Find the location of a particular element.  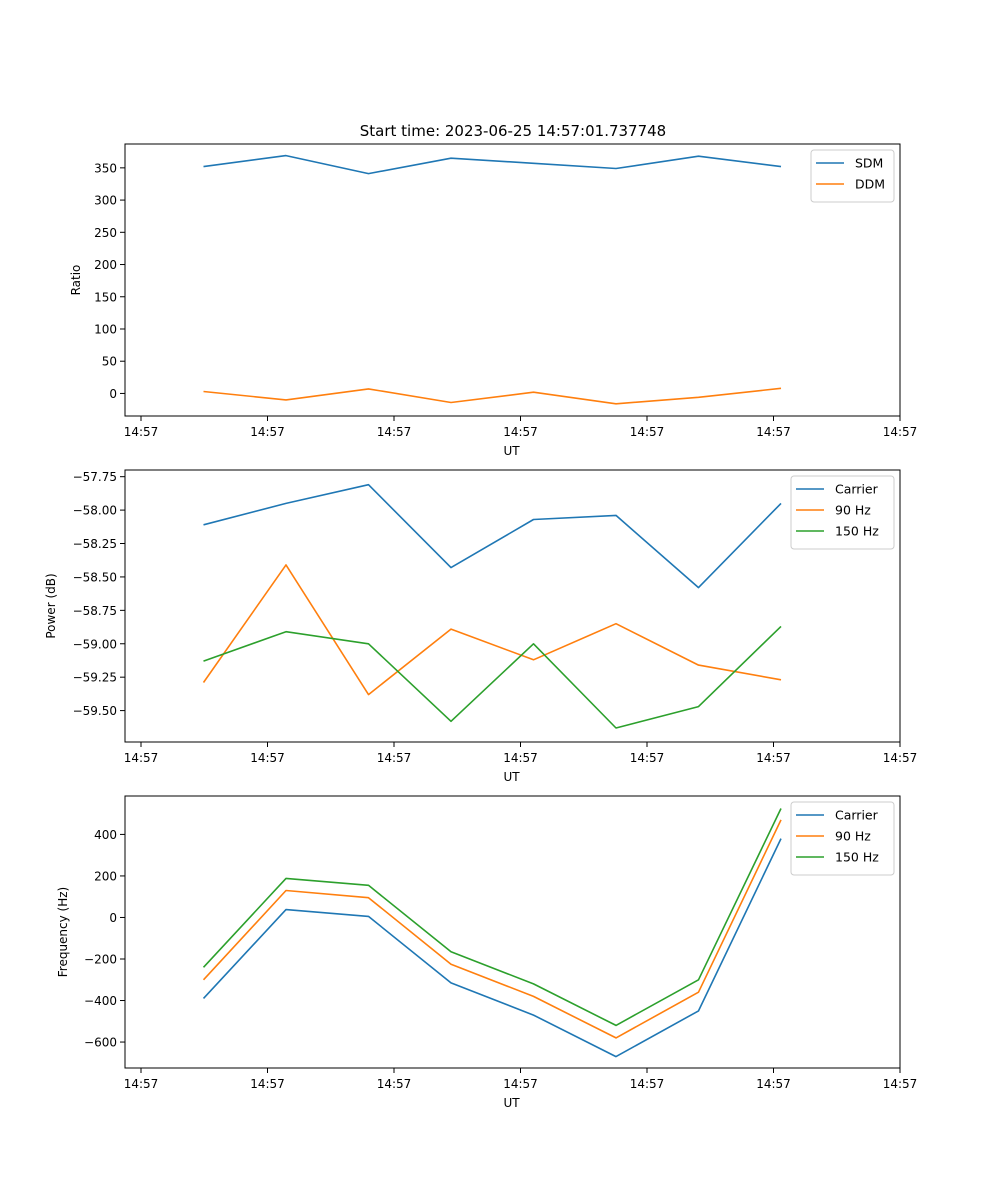

series-line-sdm is located at coordinates (492, 164).